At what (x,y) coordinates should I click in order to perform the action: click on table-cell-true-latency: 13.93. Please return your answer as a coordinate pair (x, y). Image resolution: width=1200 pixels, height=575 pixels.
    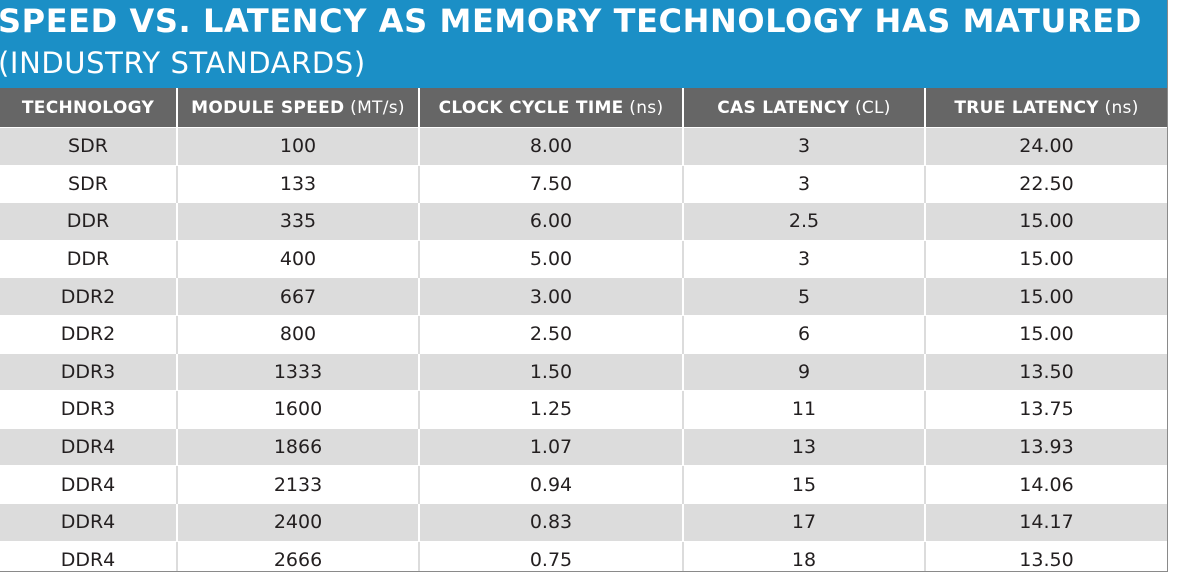
    Looking at the image, I should click on (1045, 446).